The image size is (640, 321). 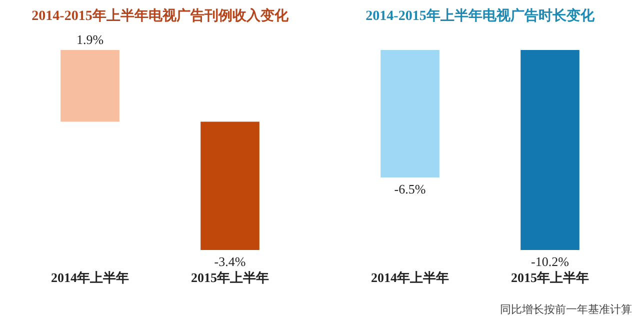 What do you see at coordinates (566, 309) in the screenshot?
I see `text: 同比增长按前一年基准计算` at bounding box center [566, 309].